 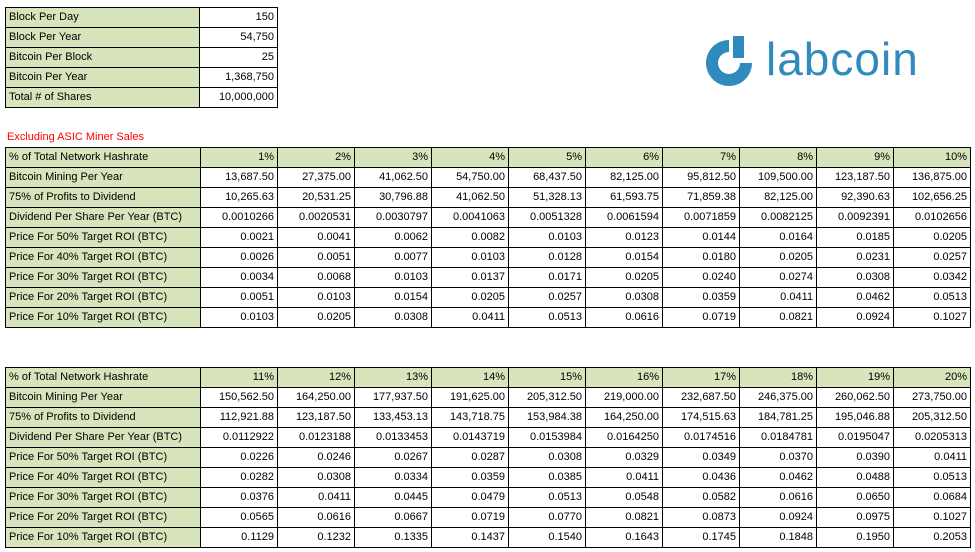 What do you see at coordinates (778, 217) in the screenshot?
I see `table-cell: 0.0082125` at bounding box center [778, 217].